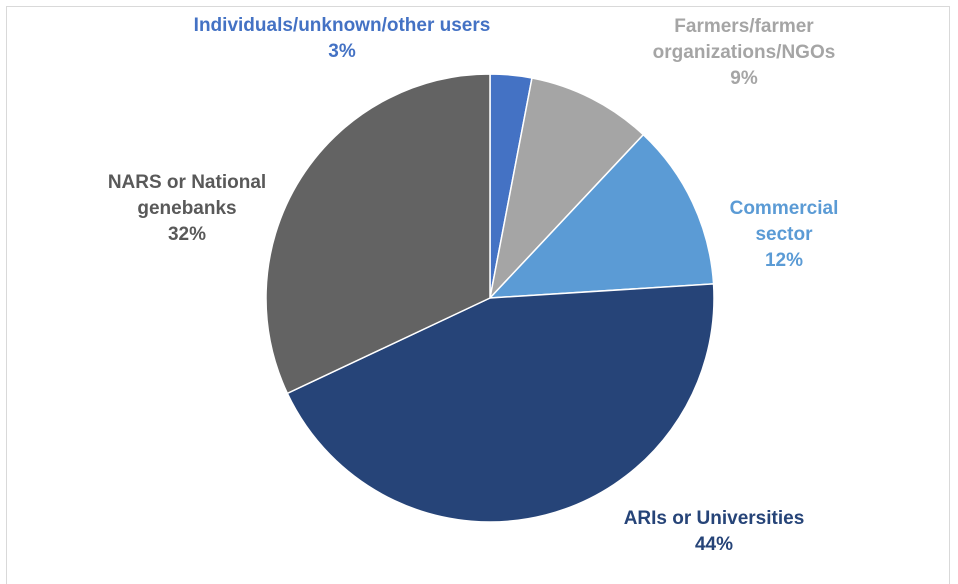  What do you see at coordinates (714, 518) in the screenshot?
I see `slice-name-line-3: ARIs or Universities` at bounding box center [714, 518].